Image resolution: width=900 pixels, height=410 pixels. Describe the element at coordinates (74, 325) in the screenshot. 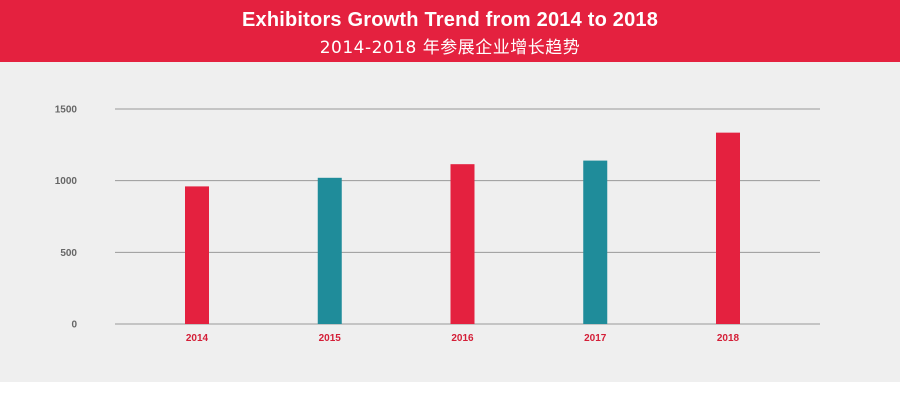

I see `y-tick-label: 0` at that location.